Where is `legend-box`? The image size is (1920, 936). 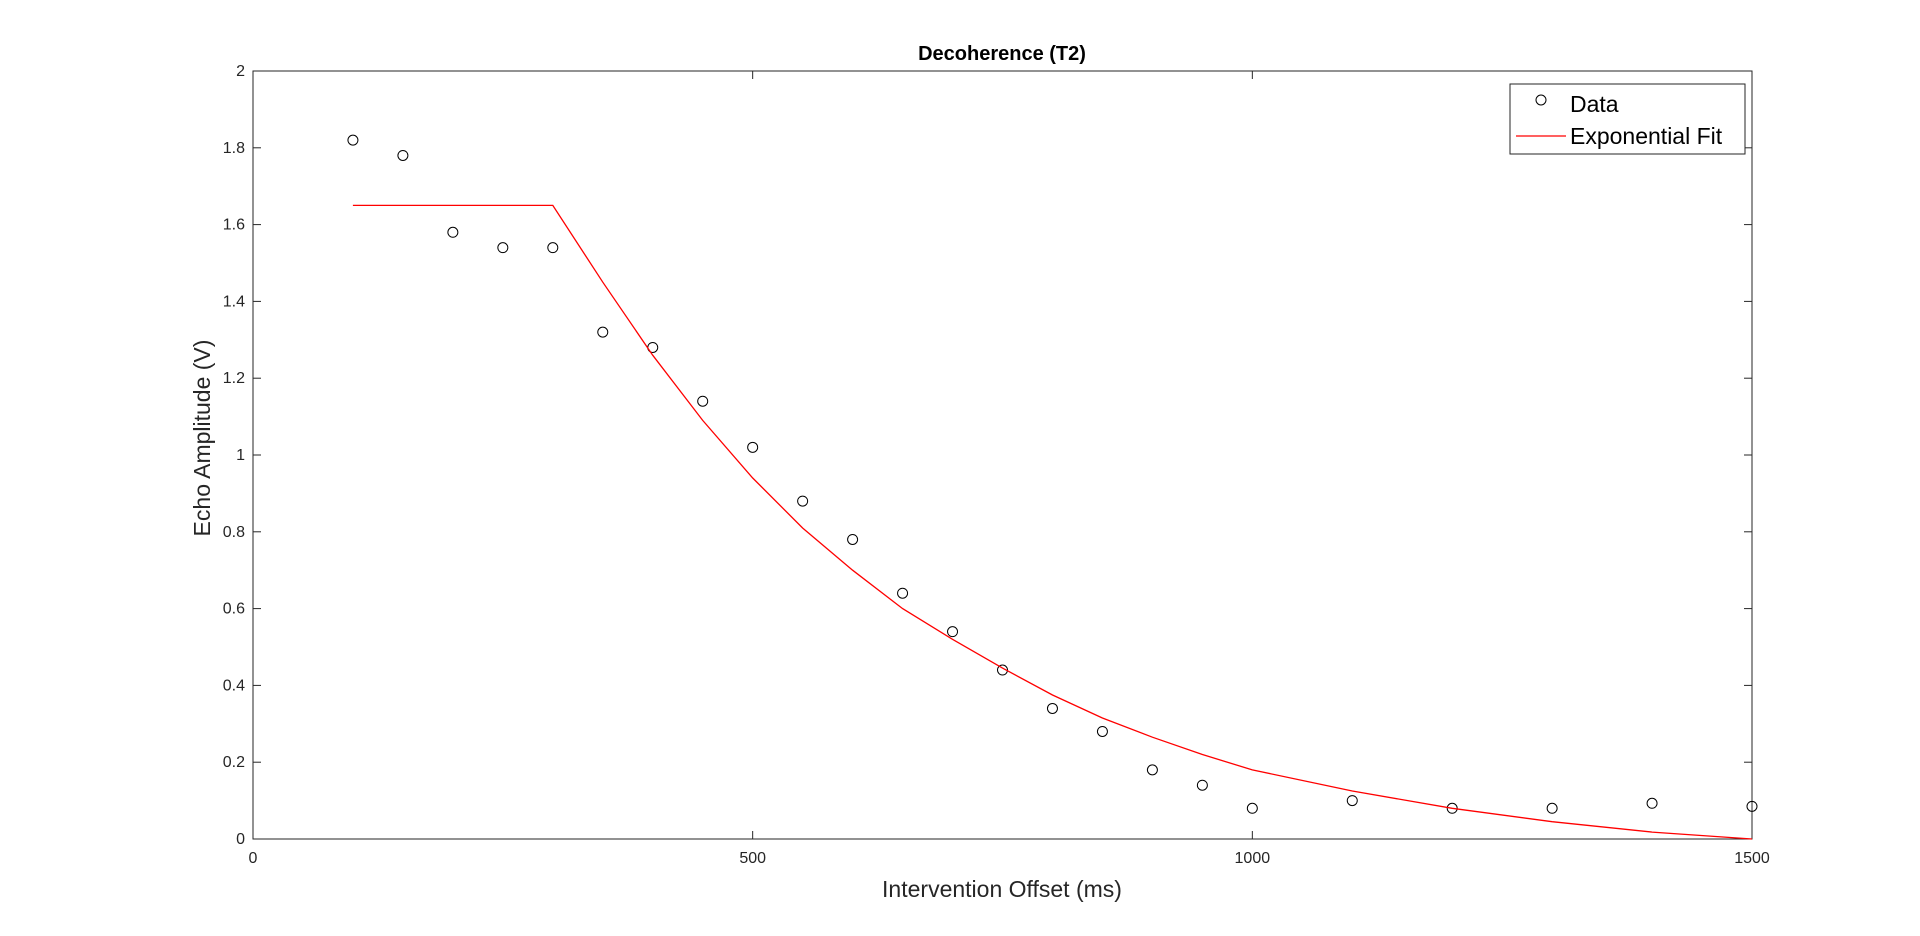
legend-box is located at coordinates (1627, 119).